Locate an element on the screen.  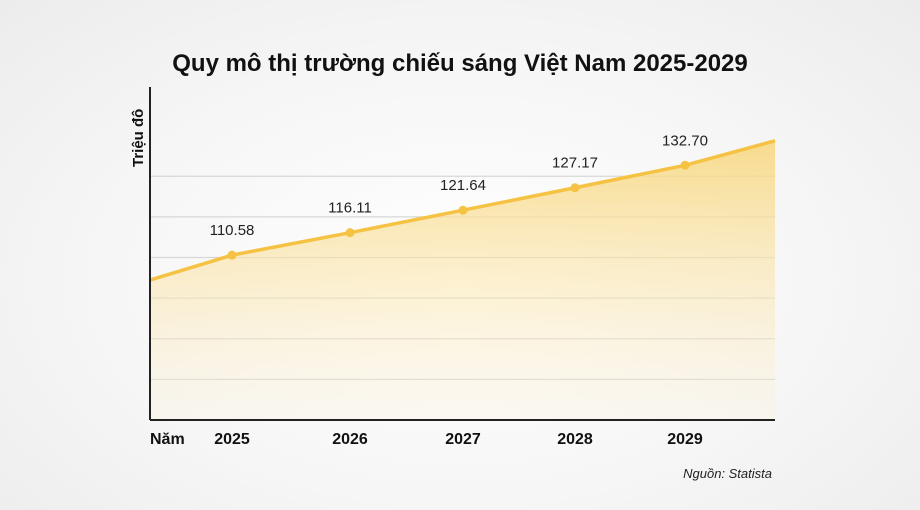
x-tick-label: 2027 is located at coordinates (463, 439).